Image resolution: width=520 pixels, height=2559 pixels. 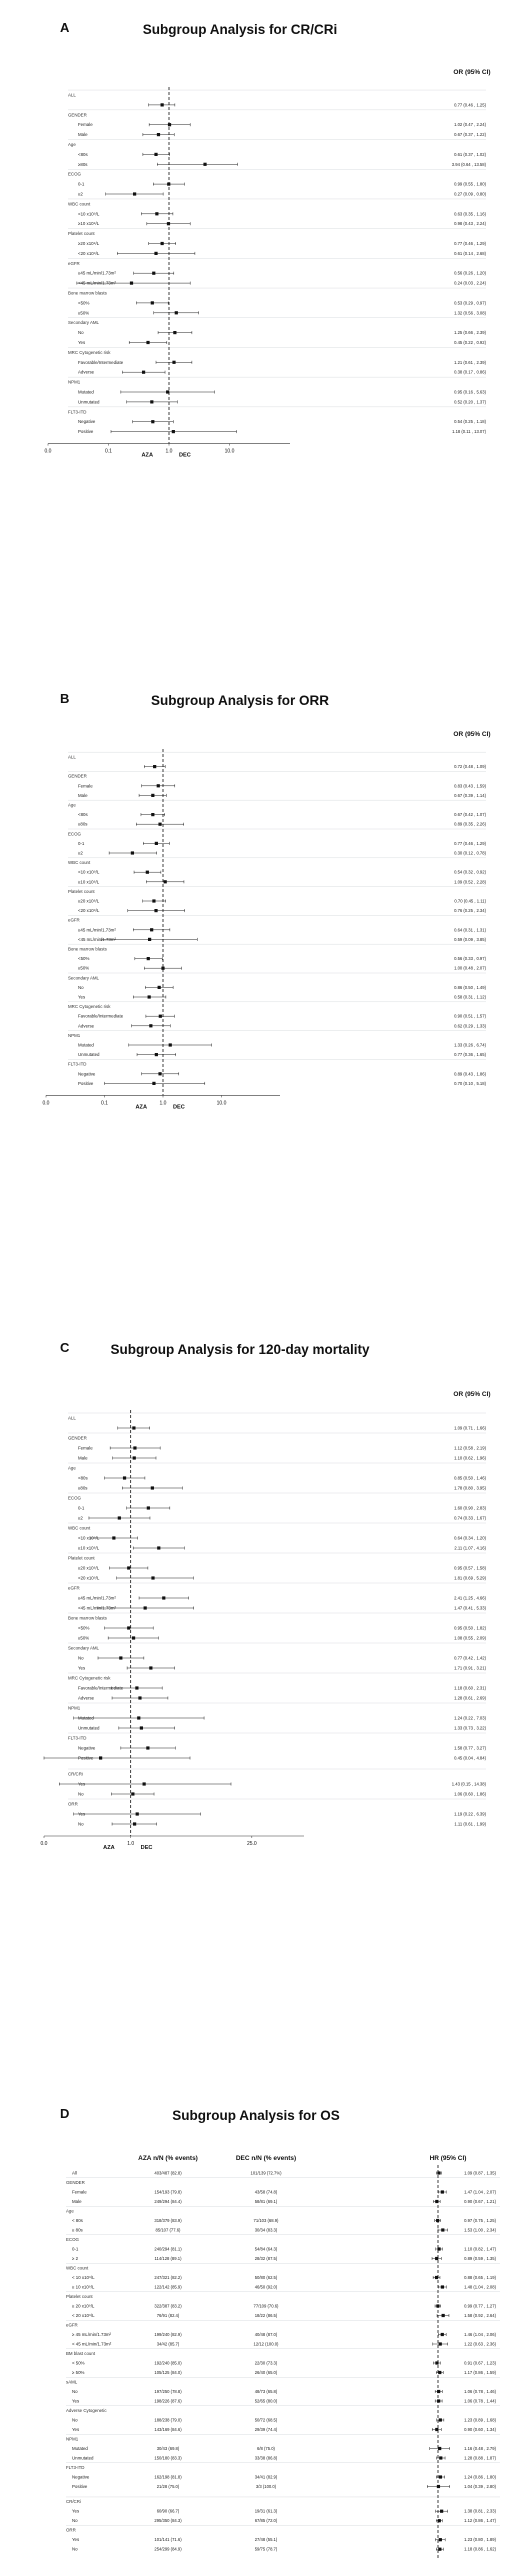 What do you see at coordinates (83, 814) in the screenshot?
I see `subgroup-label: <80s` at bounding box center [83, 814].